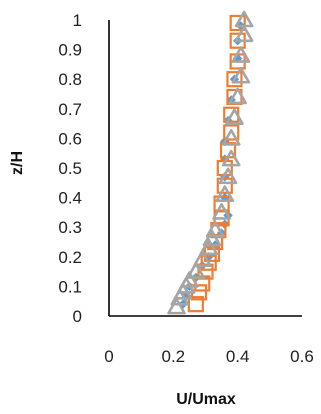 The image size is (321, 414). Describe the element at coordinates (206, 399) in the screenshot. I see `x-axis-title: U/Umax` at that location.